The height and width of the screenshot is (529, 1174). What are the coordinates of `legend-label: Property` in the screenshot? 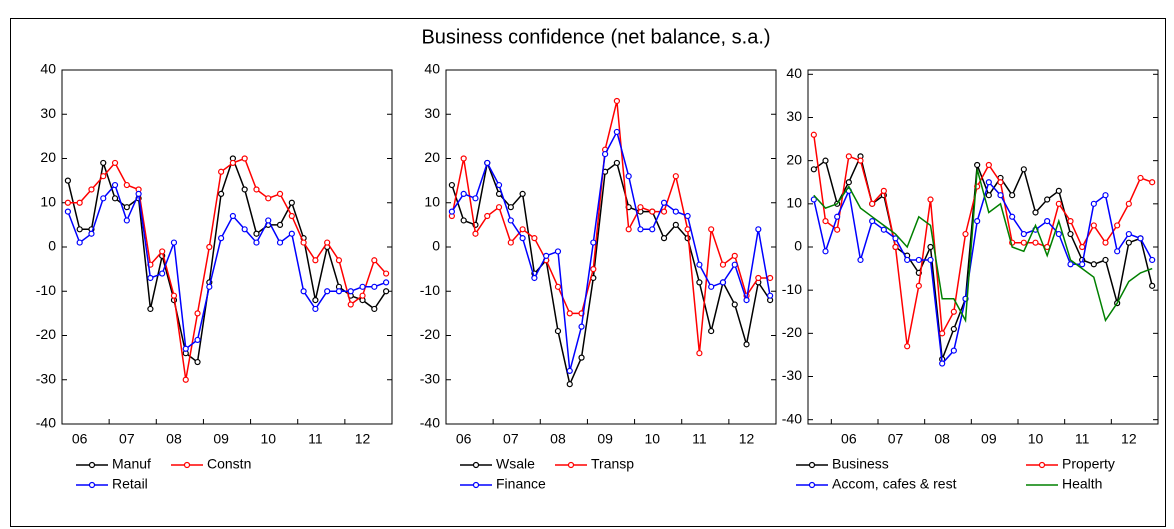 It's located at (1088, 464).